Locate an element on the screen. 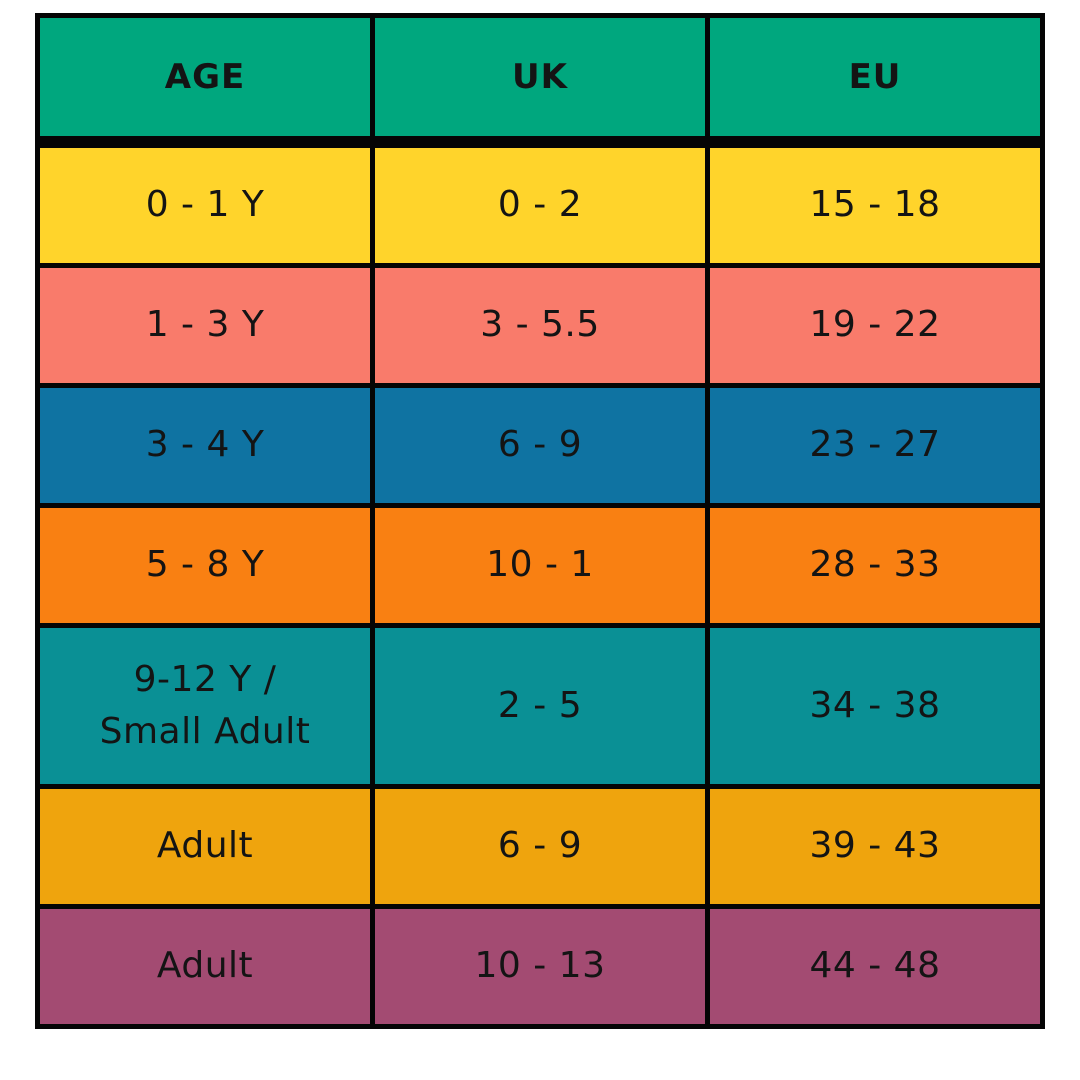  age-cell: 9-12 Y / Small Adult is located at coordinates (205, 706).